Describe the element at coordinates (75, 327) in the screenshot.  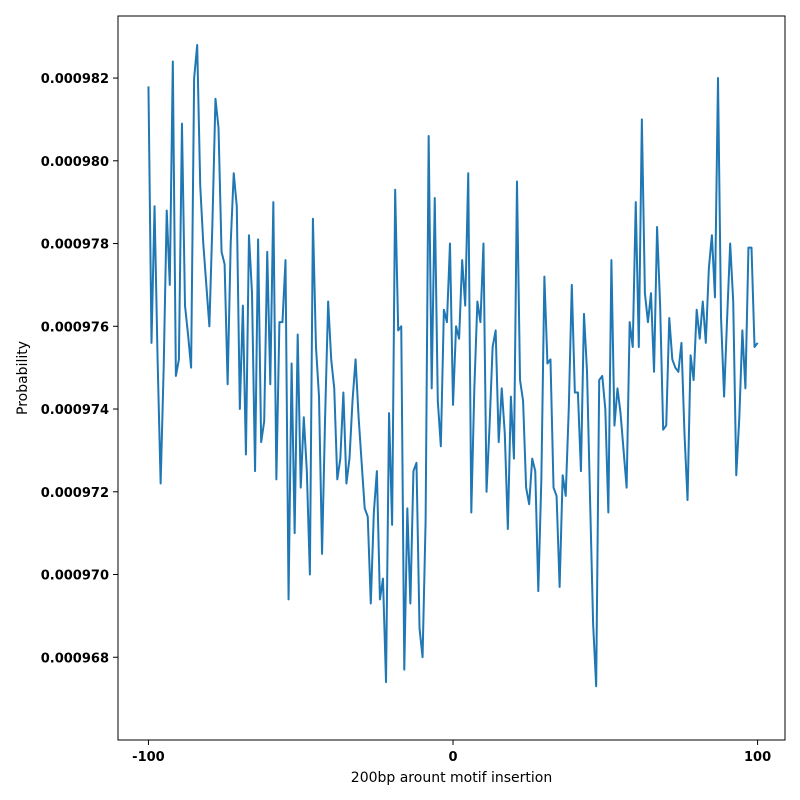
I see `y-tick-label: 0.000976` at that location.